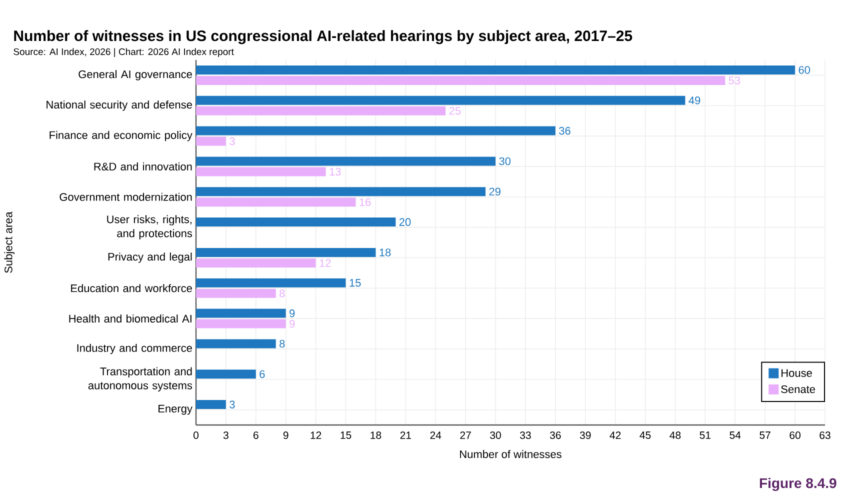 The image size is (850, 504). I want to click on x-tick-label: 39, so click(585, 435).